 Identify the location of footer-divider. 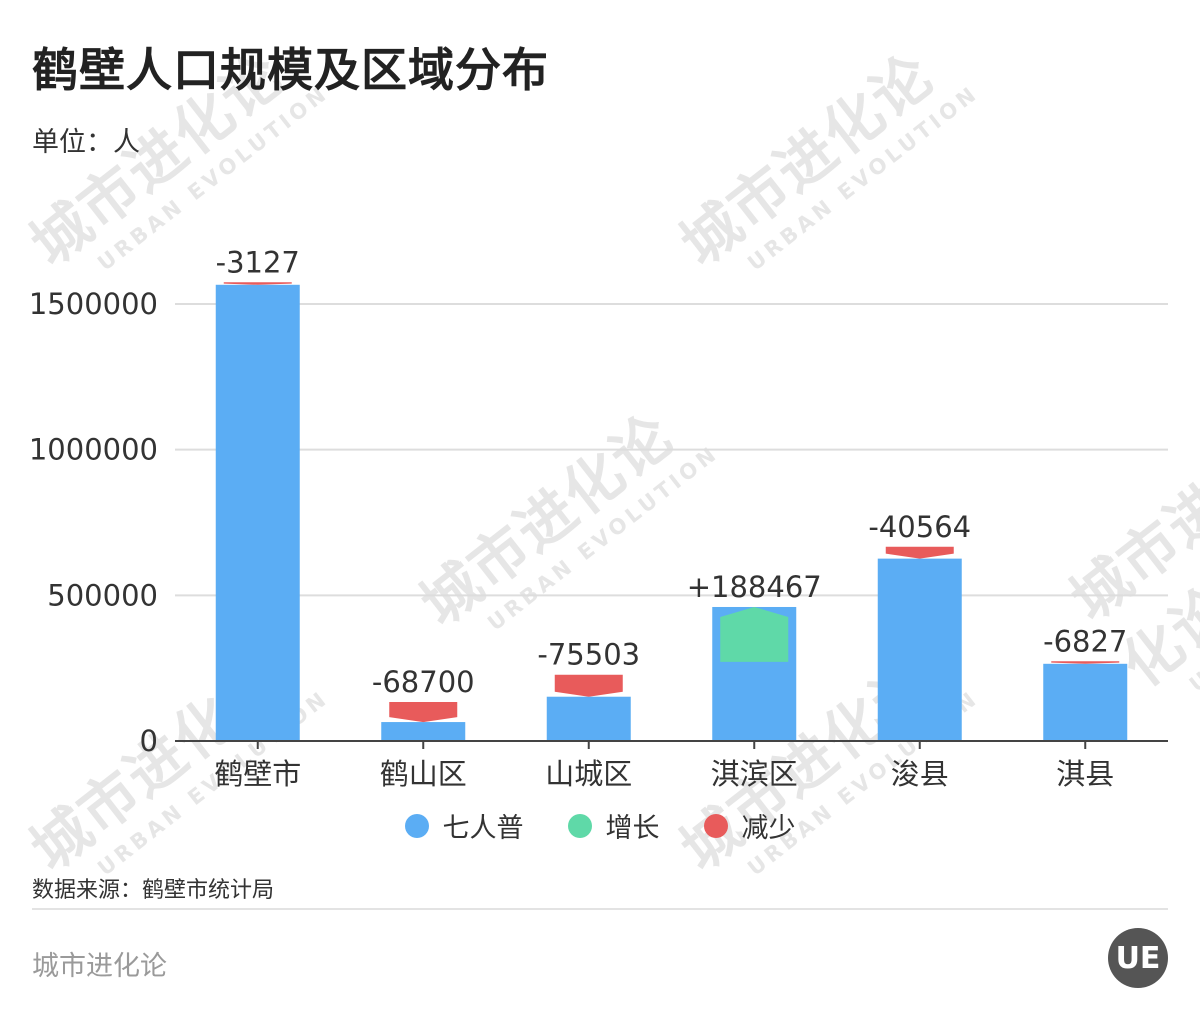
(600, 909).